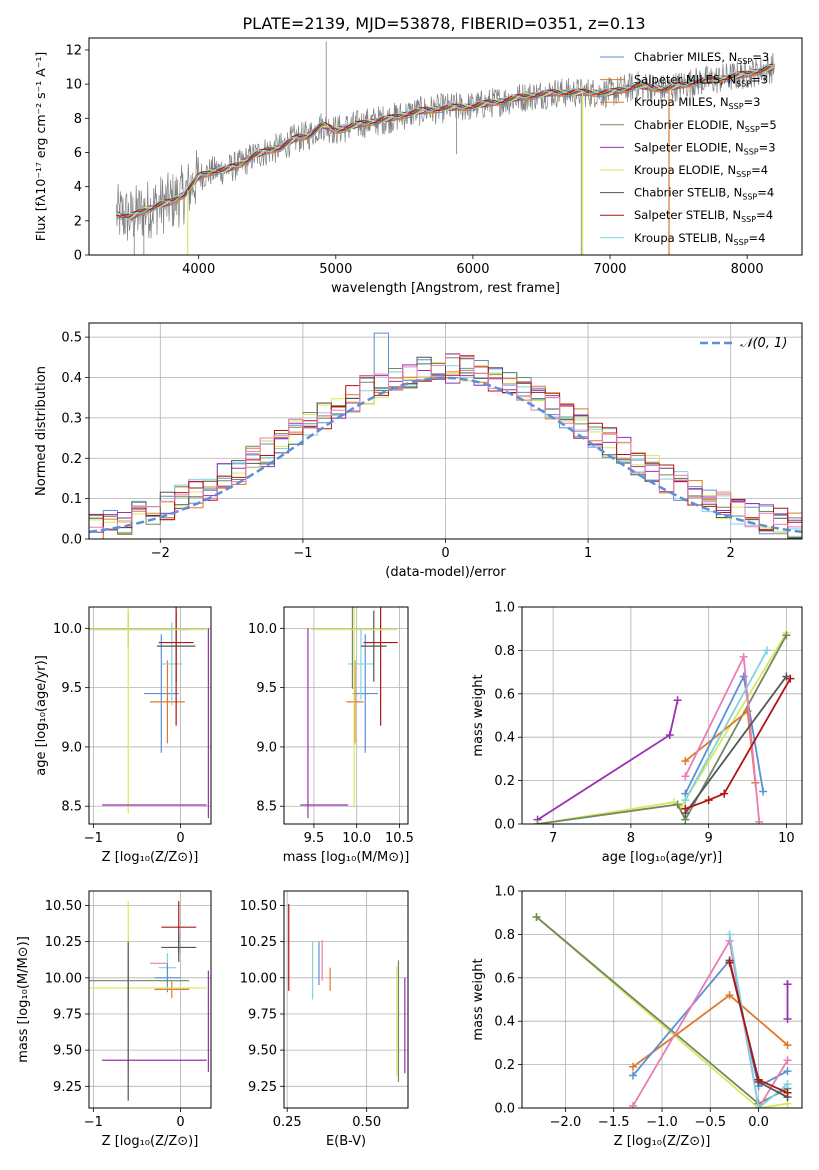 The image size is (819, 1170). What do you see at coordinates (701, 81) in the screenshot?
I see `legend-entry: Salpeter MILES, NSSP=3` at bounding box center [701, 81].